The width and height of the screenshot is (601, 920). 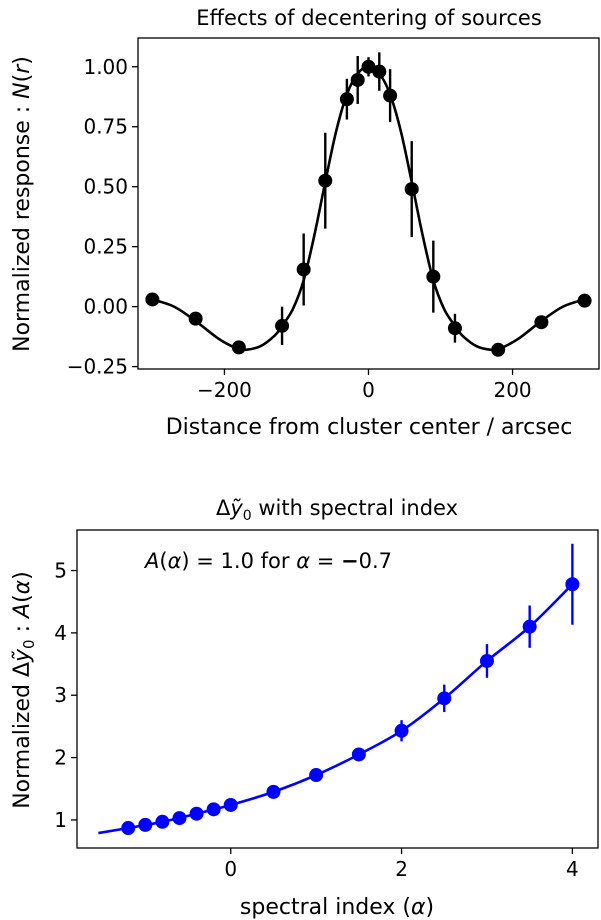 I want to click on y-tick-label: 1.00, so click(x=105, y=67).